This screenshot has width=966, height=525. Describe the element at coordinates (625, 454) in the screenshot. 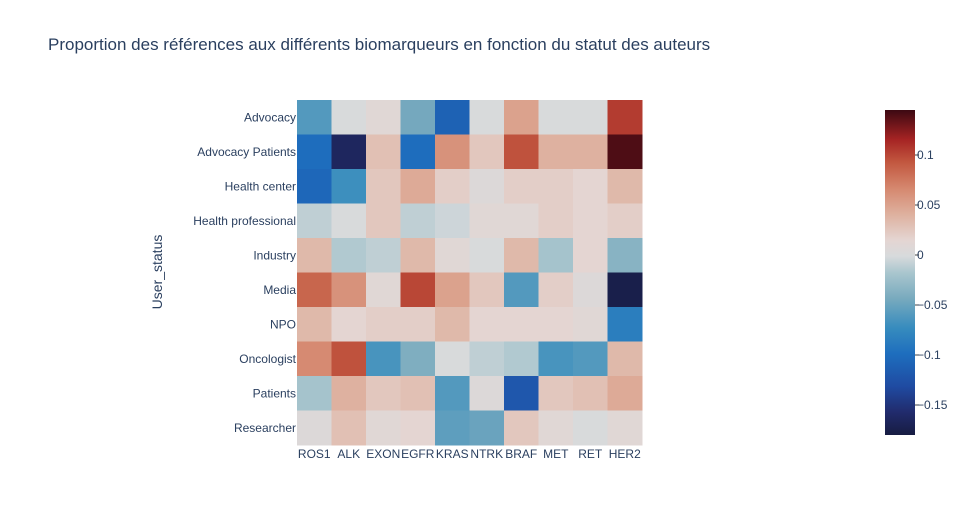

I see `x-tick-label: HER2` at that location.